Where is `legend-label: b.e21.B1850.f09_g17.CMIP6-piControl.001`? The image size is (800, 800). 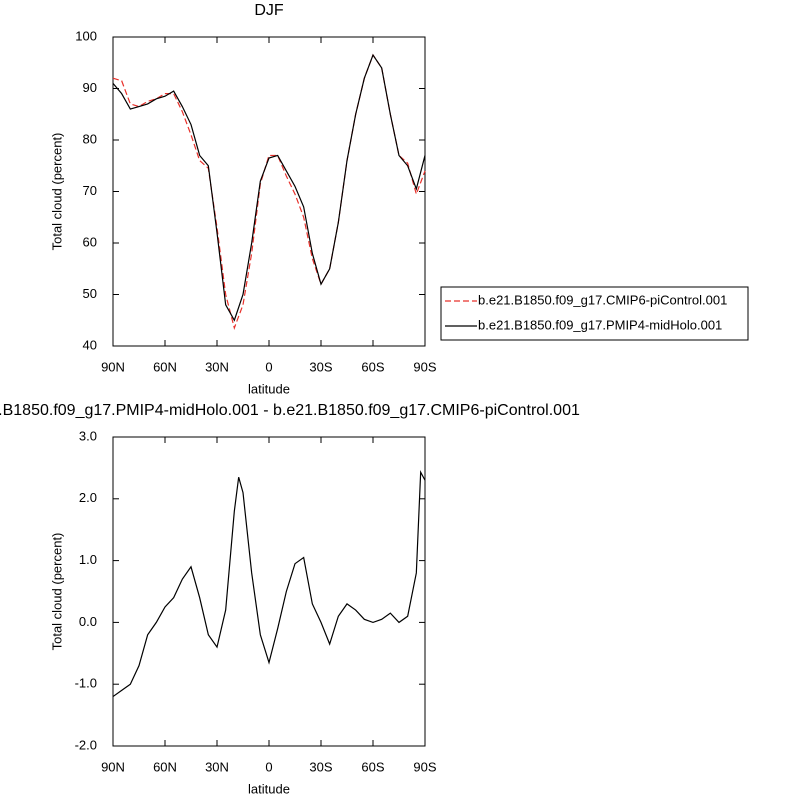
legend-label: b.e21.B1850.f09_g17.CMIP6-piControl.001 is located at coordinates (602, 299).